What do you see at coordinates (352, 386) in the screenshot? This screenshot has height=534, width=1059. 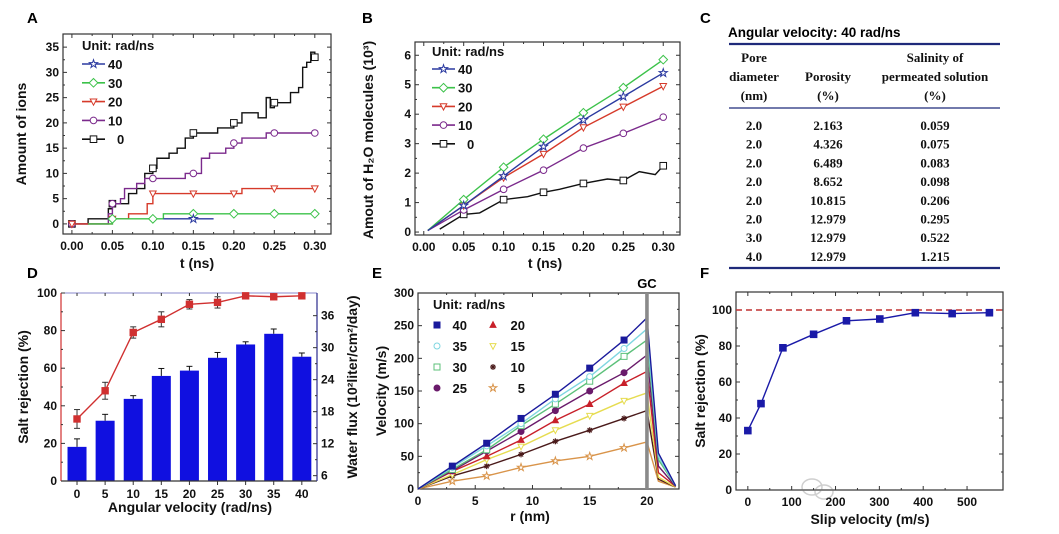 I see `panel-d-y2label: Water flux (10²liter/cm²/day)` at bounding box center [352, 386].